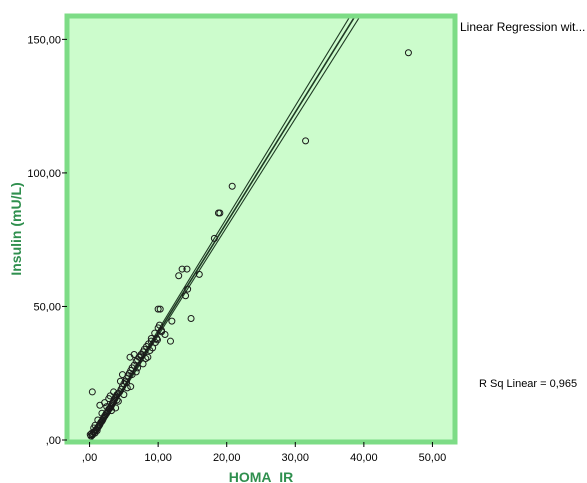 This screenshot has width=587, height=483. I want to click on y-axis-title: Insulin (mU/L), so click(16, 228).